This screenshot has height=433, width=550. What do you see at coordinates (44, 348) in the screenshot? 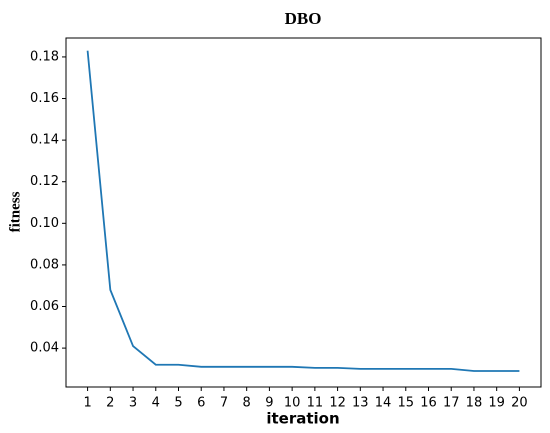
I see `y-tick-label: 0.04` at bounding box center [44, 348].